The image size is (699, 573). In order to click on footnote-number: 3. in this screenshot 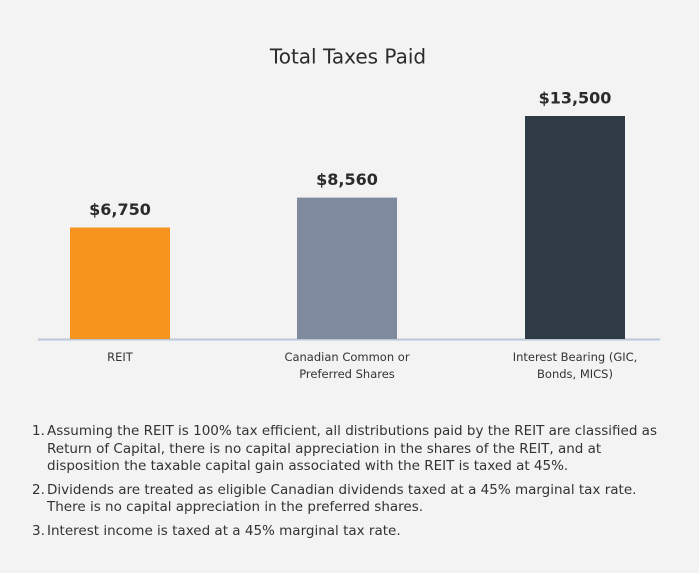, I will do `click(38, 530)`.